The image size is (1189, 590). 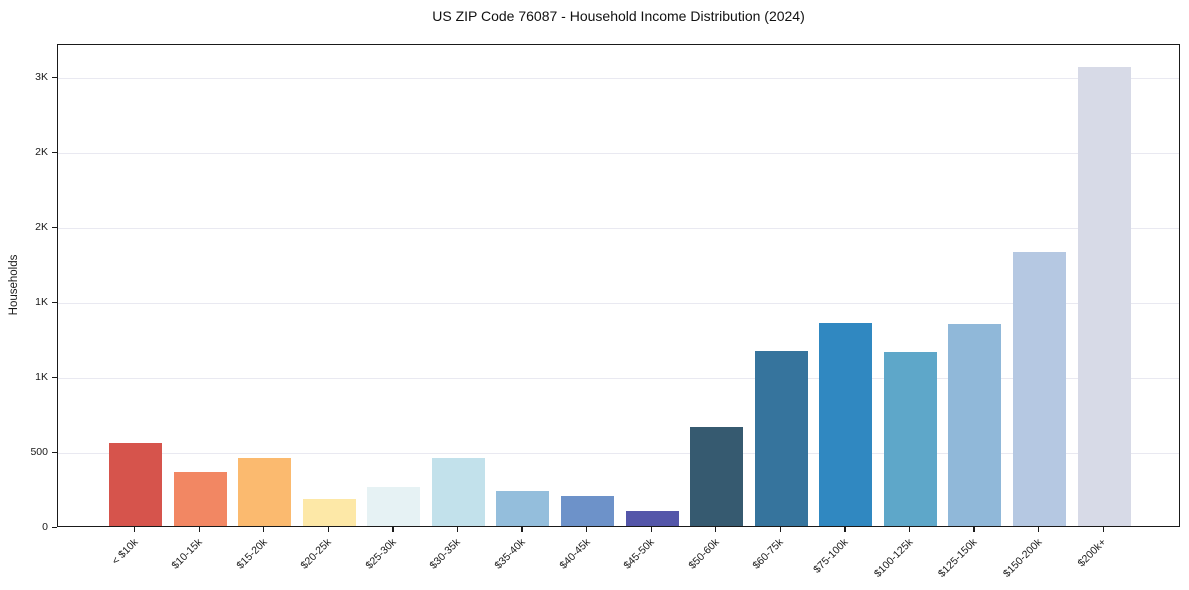 What do you see at coordinates (125, 552) in the screenshot?
I see `x-tick-label: < $10k` at bounding box center [125, 552].